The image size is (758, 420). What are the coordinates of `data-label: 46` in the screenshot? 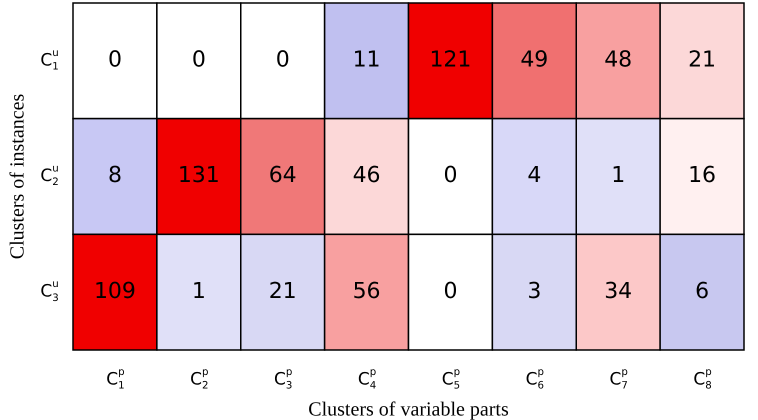 It's located at (366, 175).